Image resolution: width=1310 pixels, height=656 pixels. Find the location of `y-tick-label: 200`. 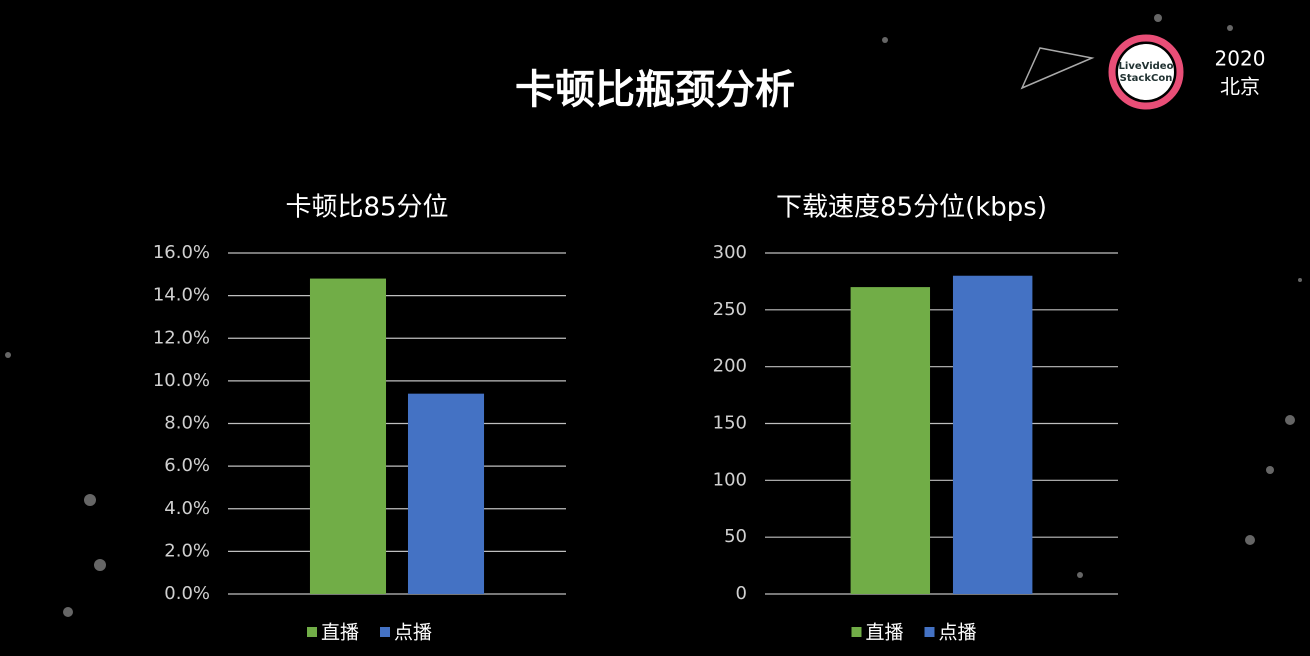

y-tick-label: 200 is located at coordinates (730, 366).